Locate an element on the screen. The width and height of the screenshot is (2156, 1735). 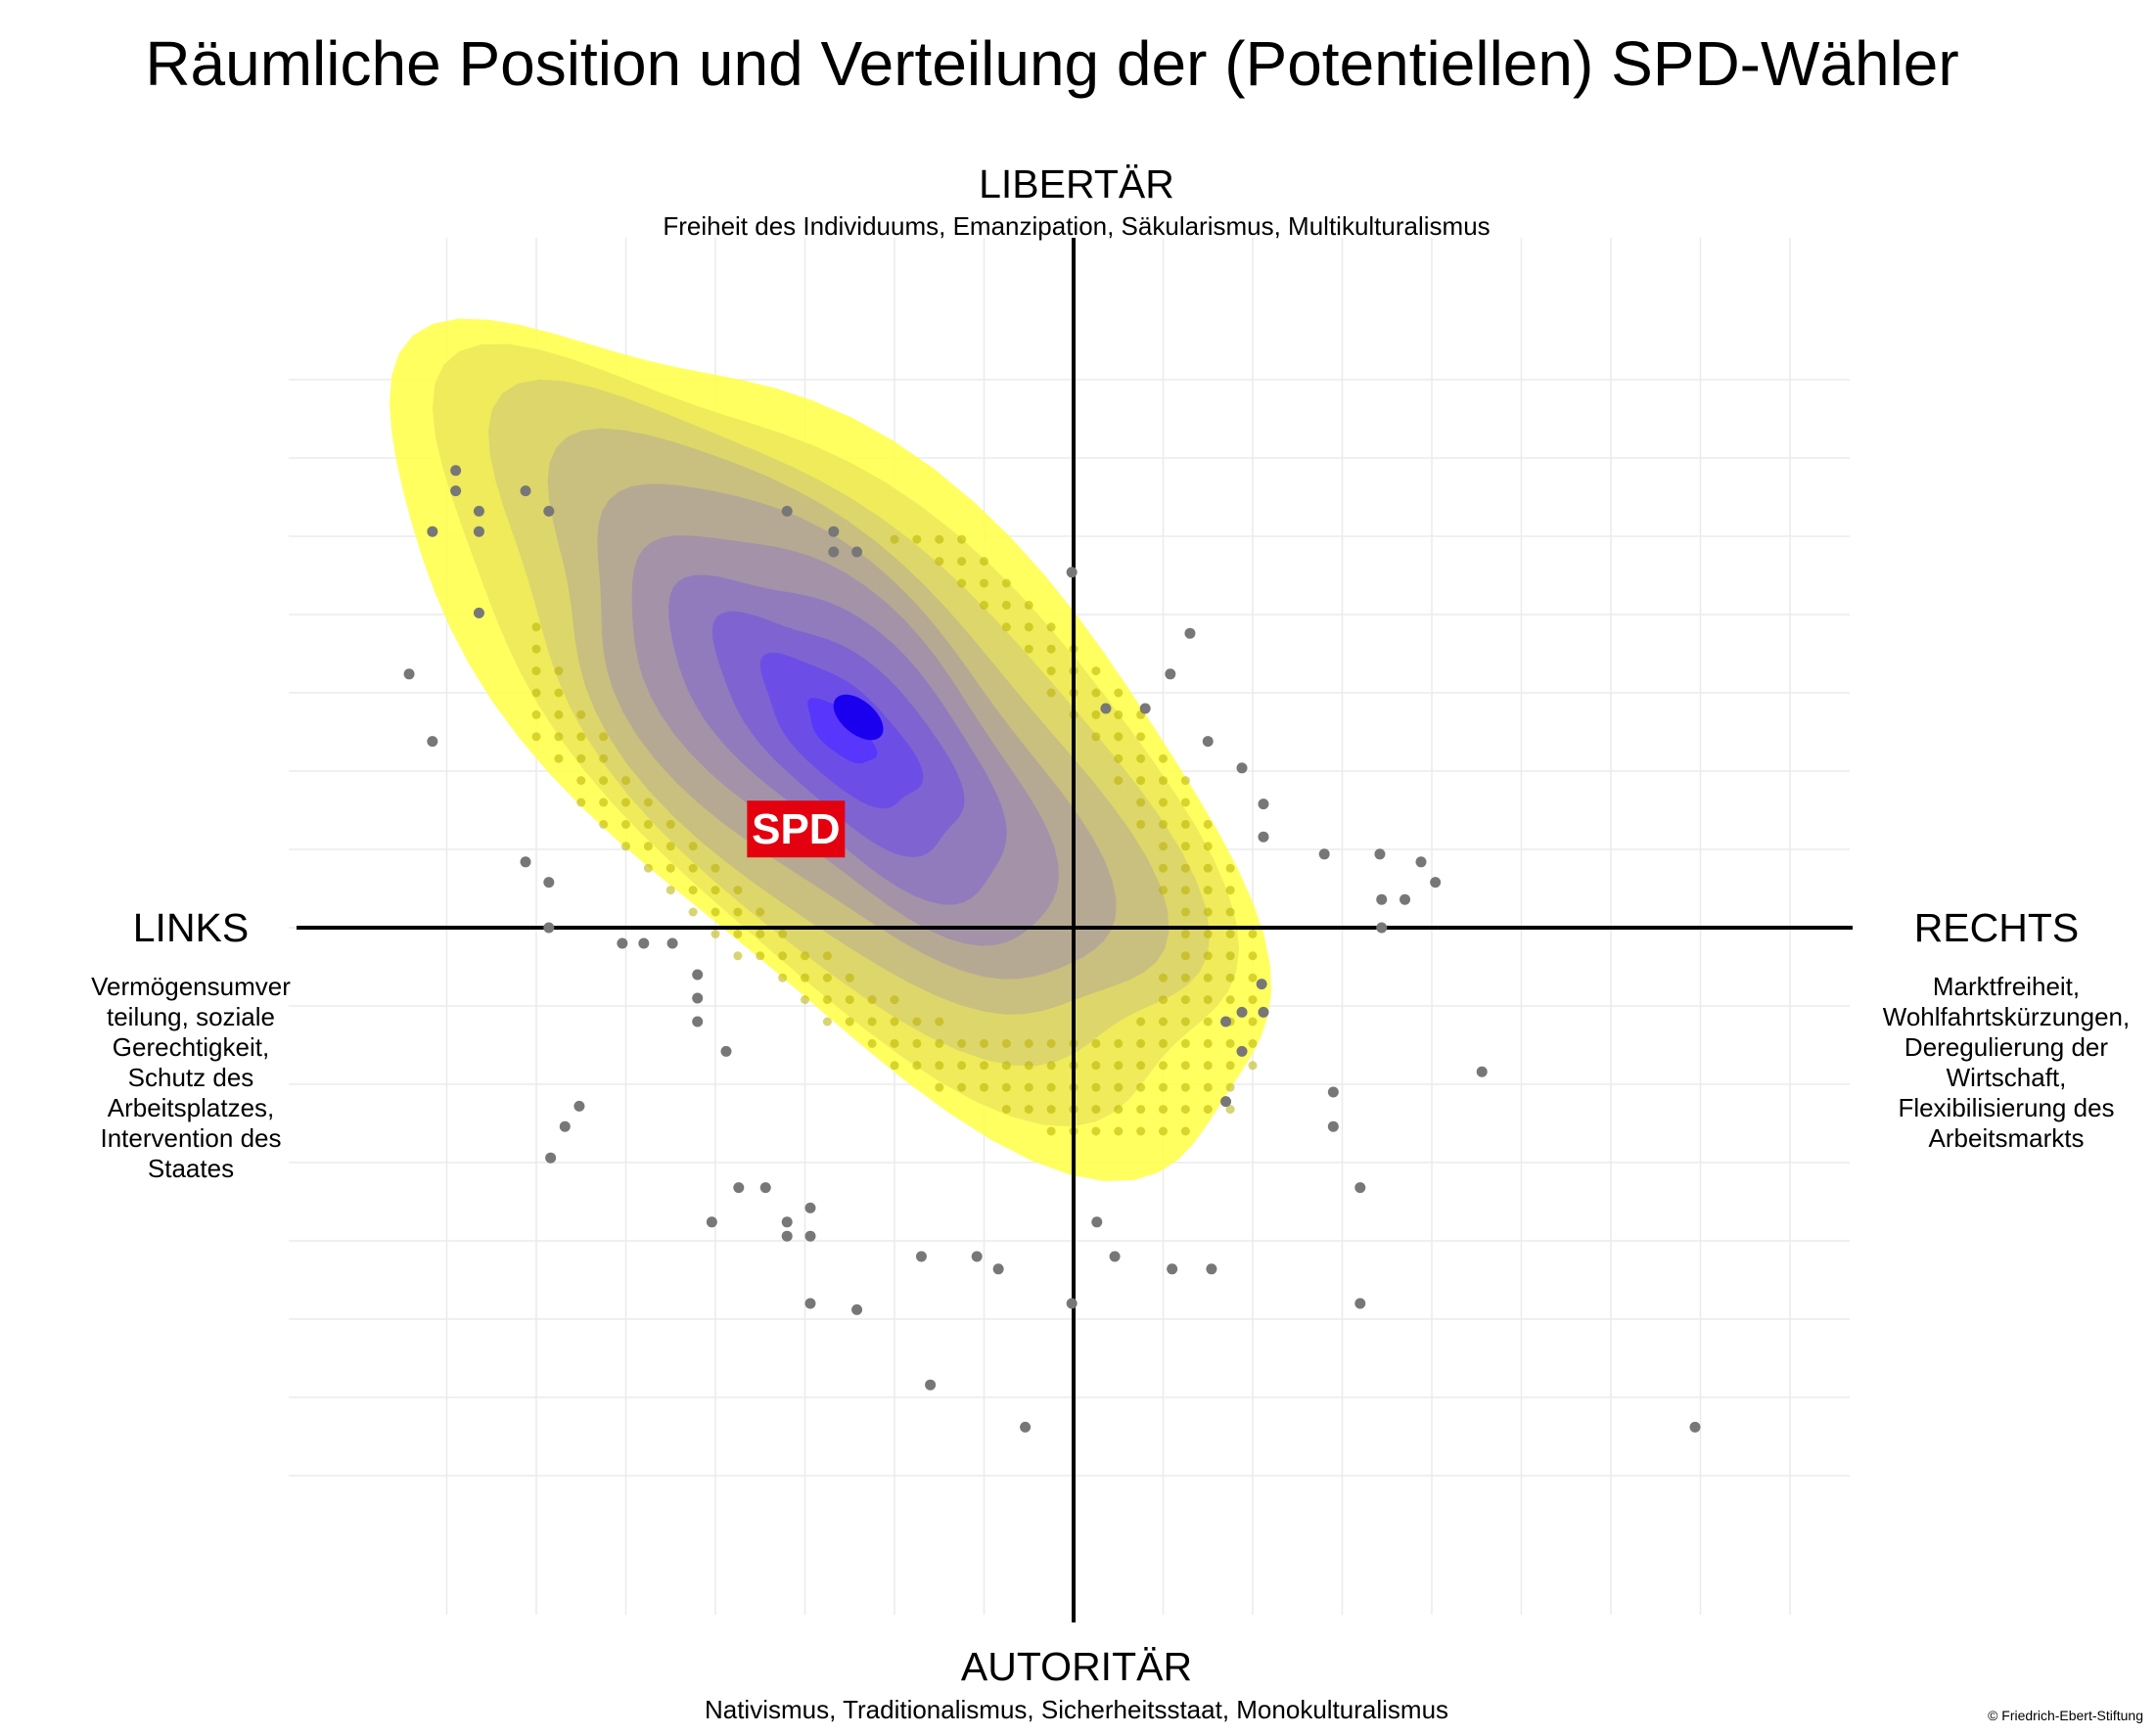
density-contour-band is located at coordinates (842, 731).